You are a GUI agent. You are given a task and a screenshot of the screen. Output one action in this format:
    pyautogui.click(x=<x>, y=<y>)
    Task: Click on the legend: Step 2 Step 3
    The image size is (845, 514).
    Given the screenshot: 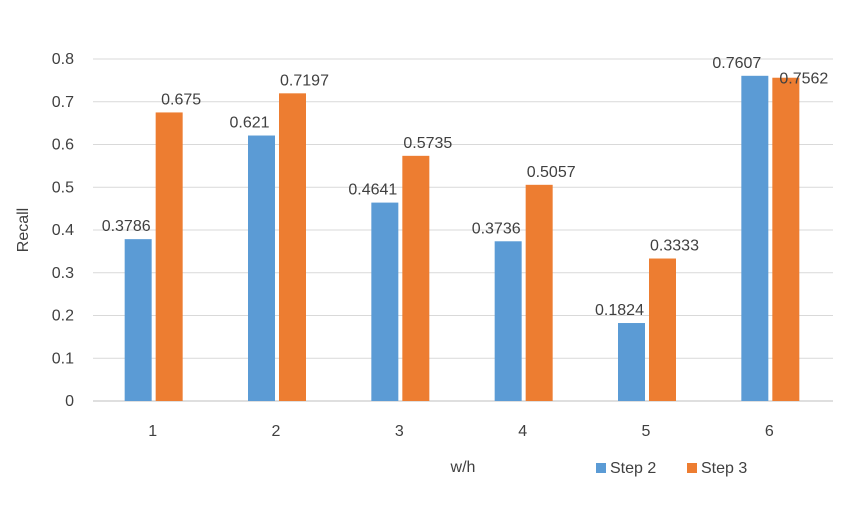 What is the action you would take?
    pyautogui.click(x=671, y=468)
    